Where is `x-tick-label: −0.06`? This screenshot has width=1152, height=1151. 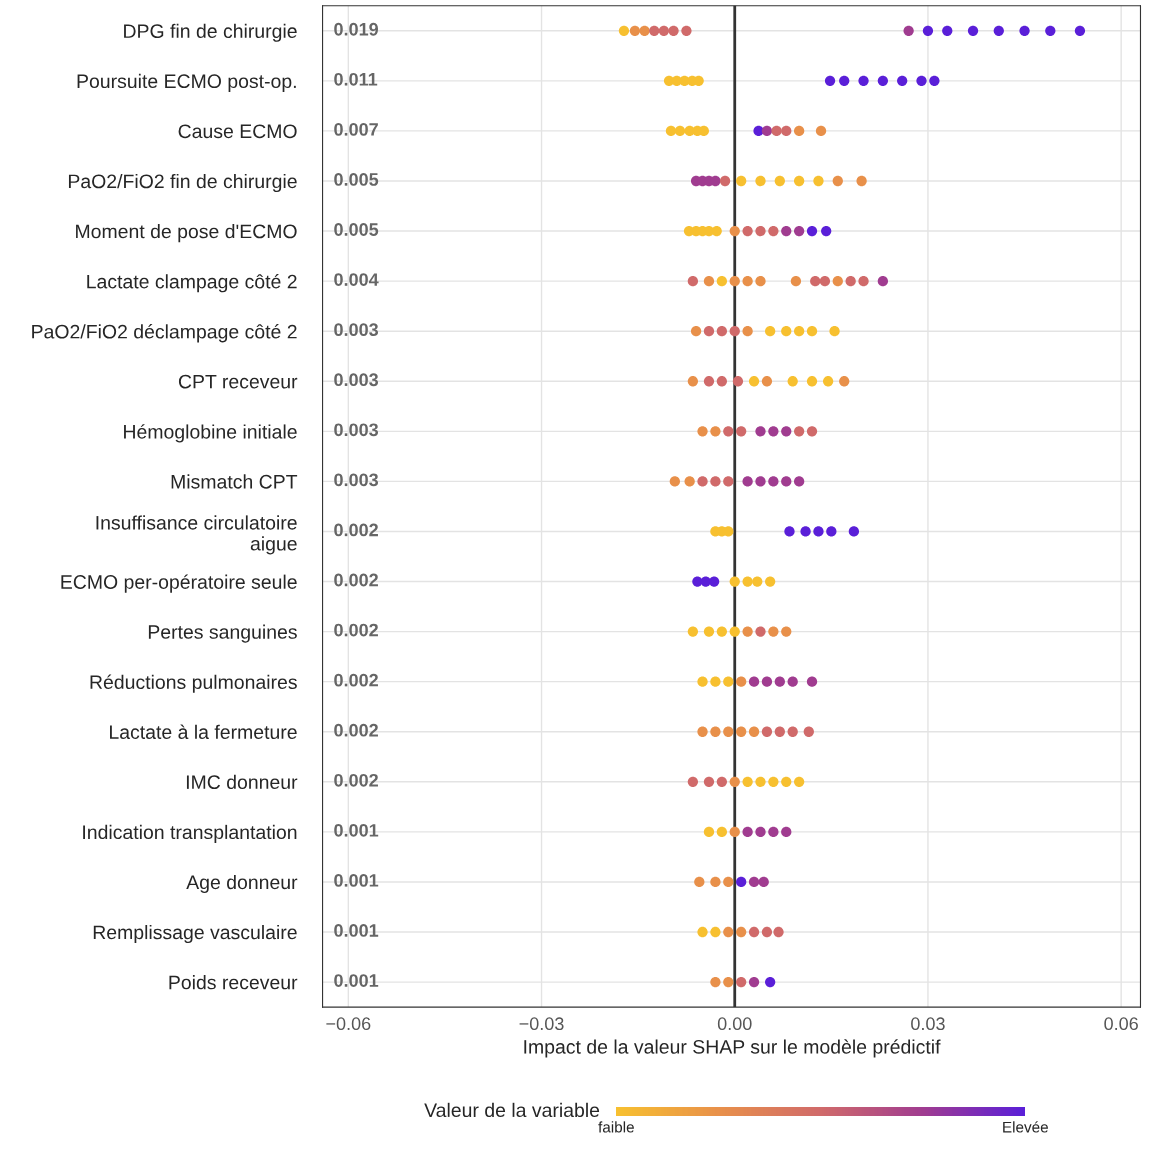
x-tick-label: −0.06 is located at coordinates (348, 1024).